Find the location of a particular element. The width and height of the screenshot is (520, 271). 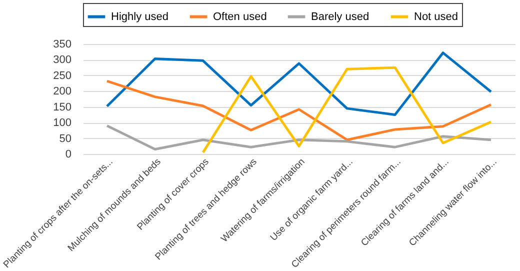

legend-label: Highly used is located at coordinates (139, 16).